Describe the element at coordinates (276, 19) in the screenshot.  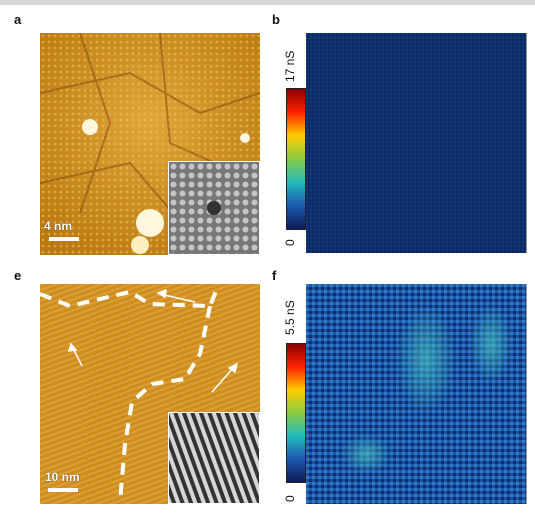
I see `panel-b-label: b` at that location.